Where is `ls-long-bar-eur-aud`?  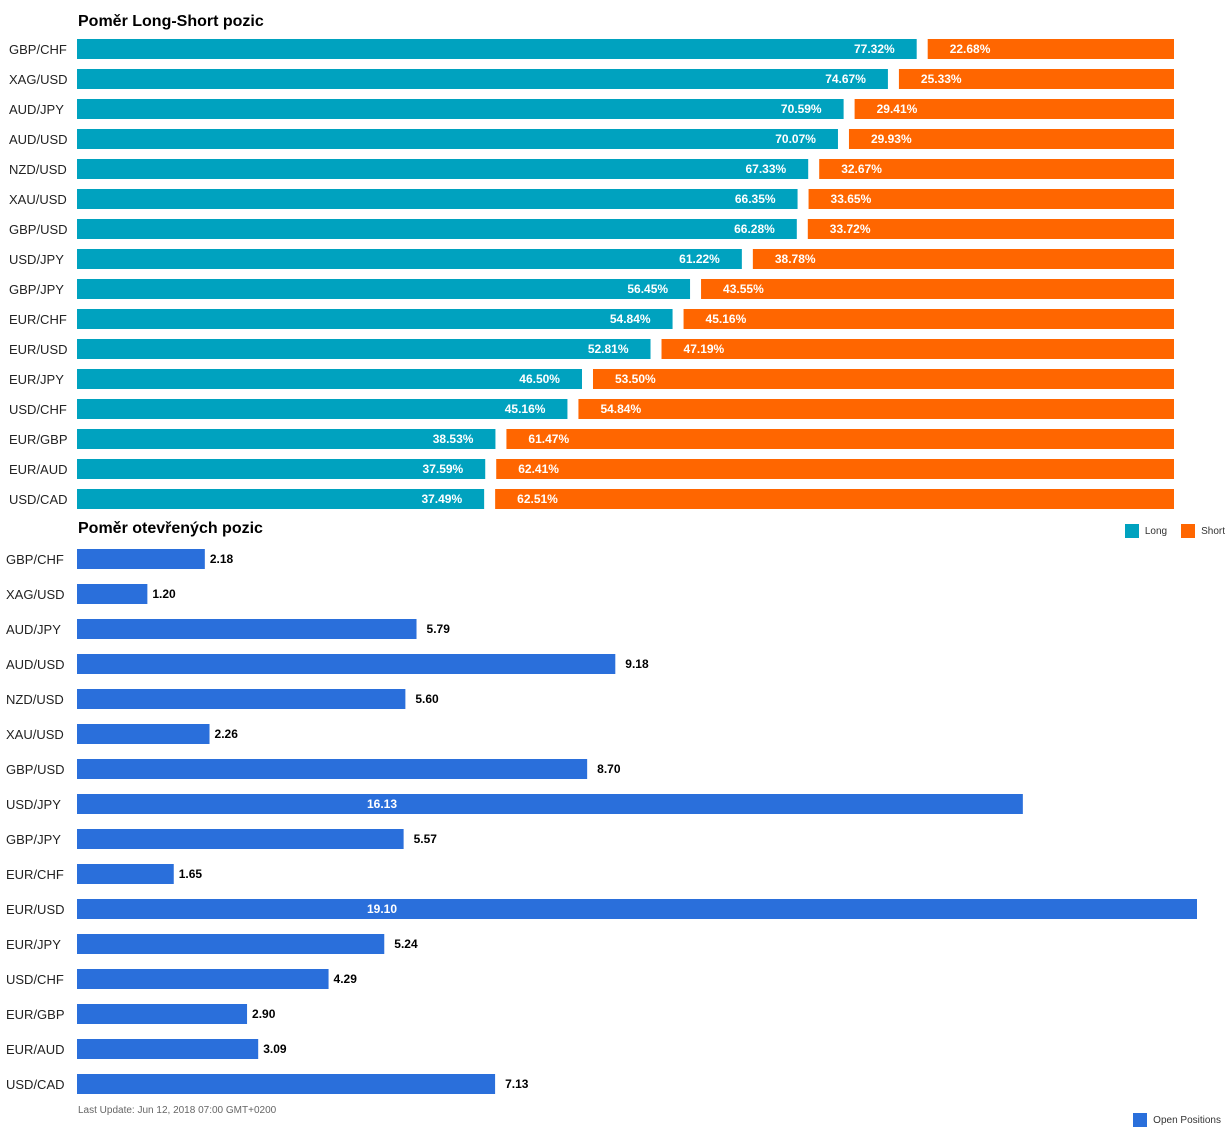 ls-long-bar-eur-aud is located at coordinates (281, 469).